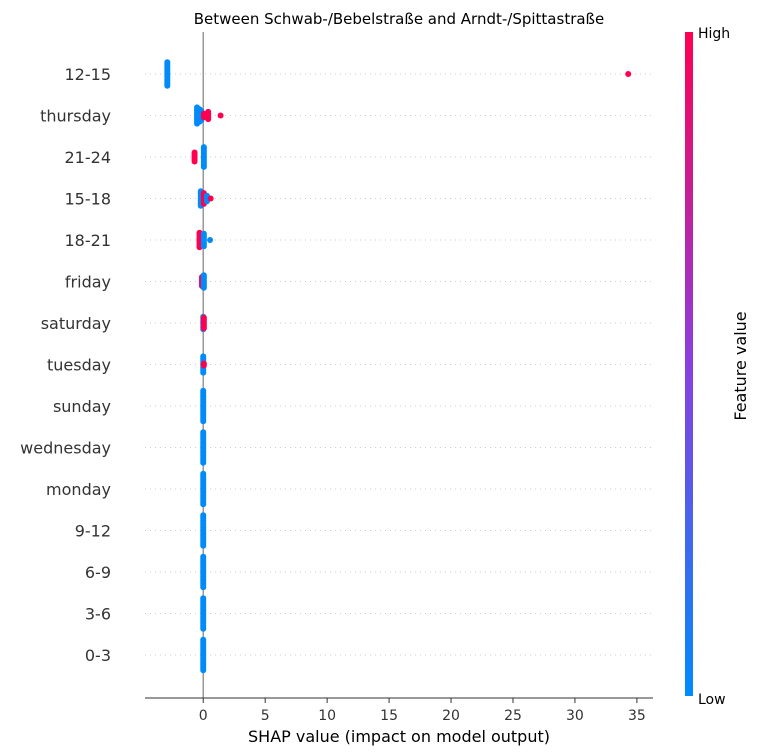 Image resolution: width=761 pixels, height=756 pixels. Describe the element at coordinates (714, 34) in the screenshot. I see `colorbar-high-label: High` at that location.